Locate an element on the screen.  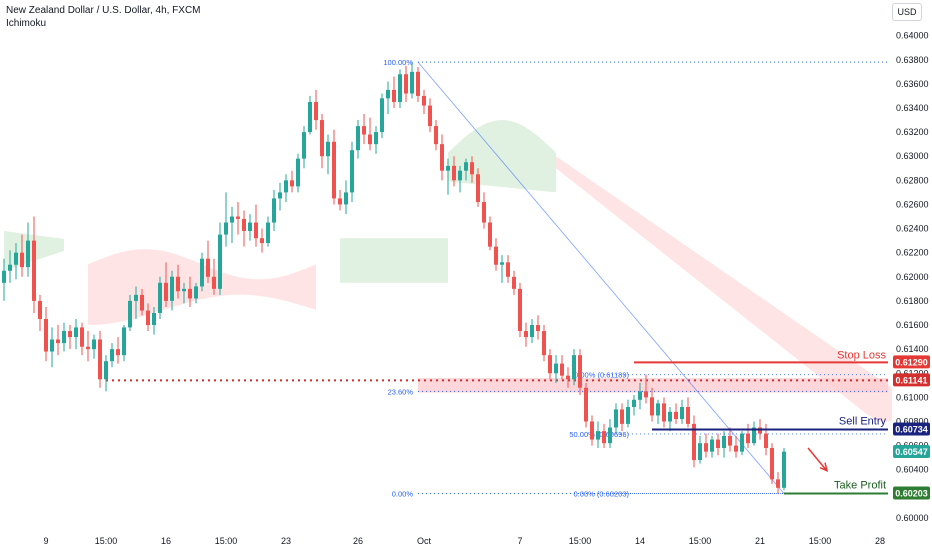
y-tick-label: 0.60800 is located at coordinates (912, 421).